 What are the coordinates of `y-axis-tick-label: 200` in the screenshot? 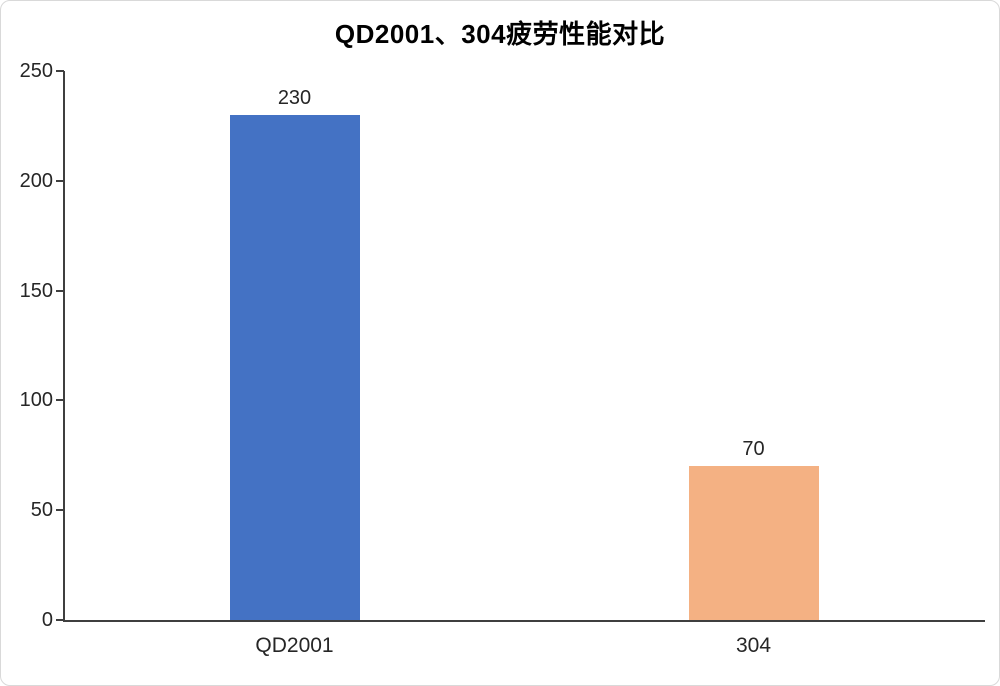 It's located at (36, 180).